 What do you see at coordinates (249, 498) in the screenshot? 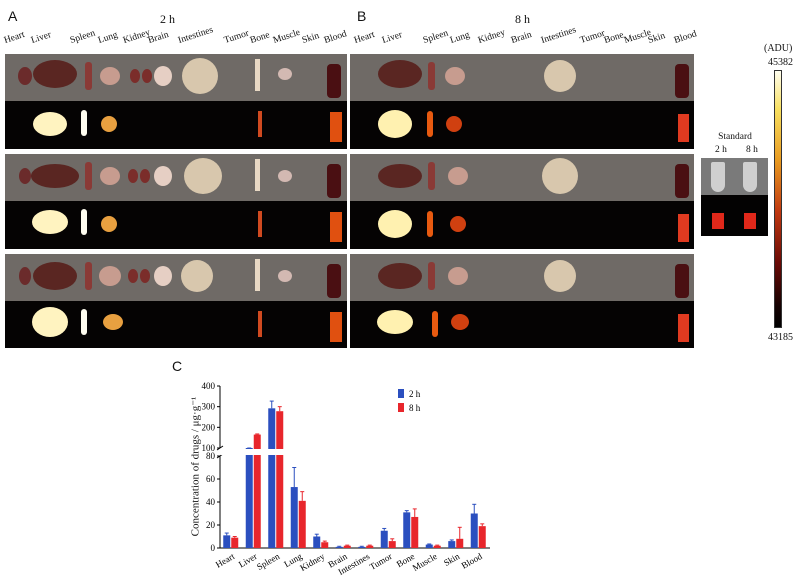
I see `bar-2h-liver` at bounding box center [249, 498].